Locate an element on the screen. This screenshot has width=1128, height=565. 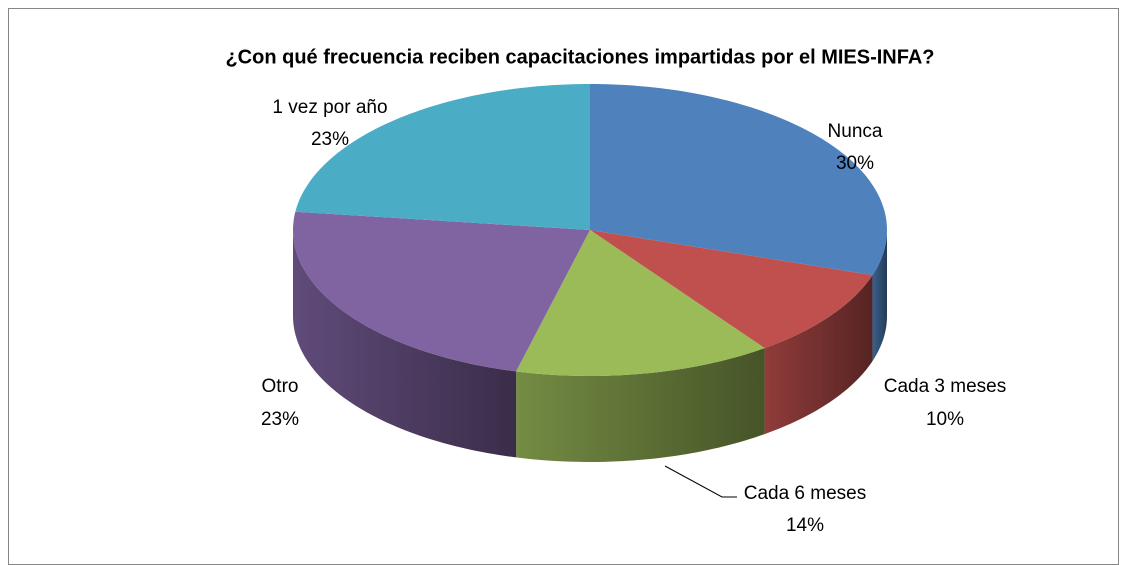
leader-line is located at coordinates (700, 481).